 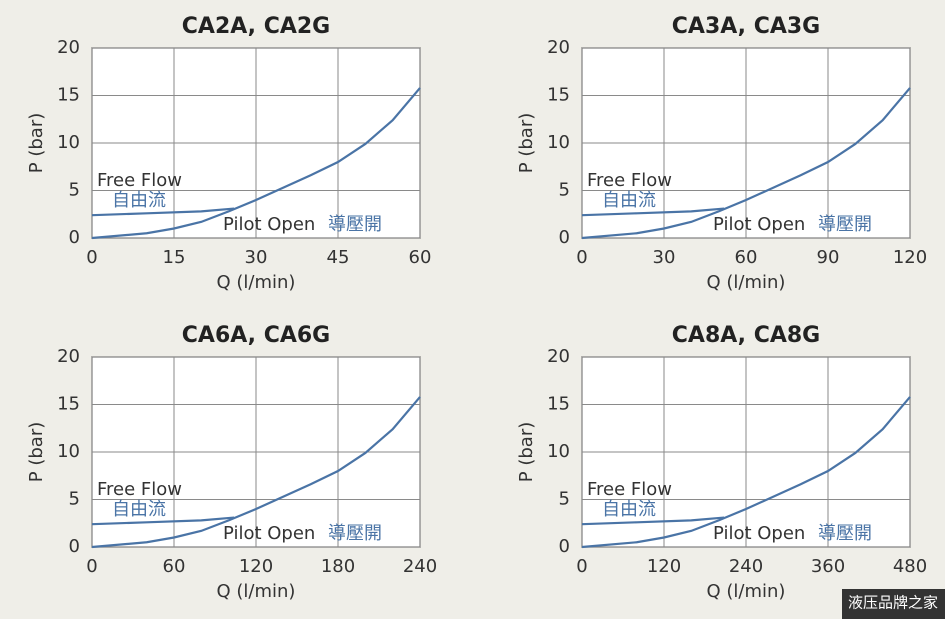 What do you see at coordinates (746, 335) in the screenshot?
I see `chart-title: CA8A, CA8G` at bounding box center [746, 335].